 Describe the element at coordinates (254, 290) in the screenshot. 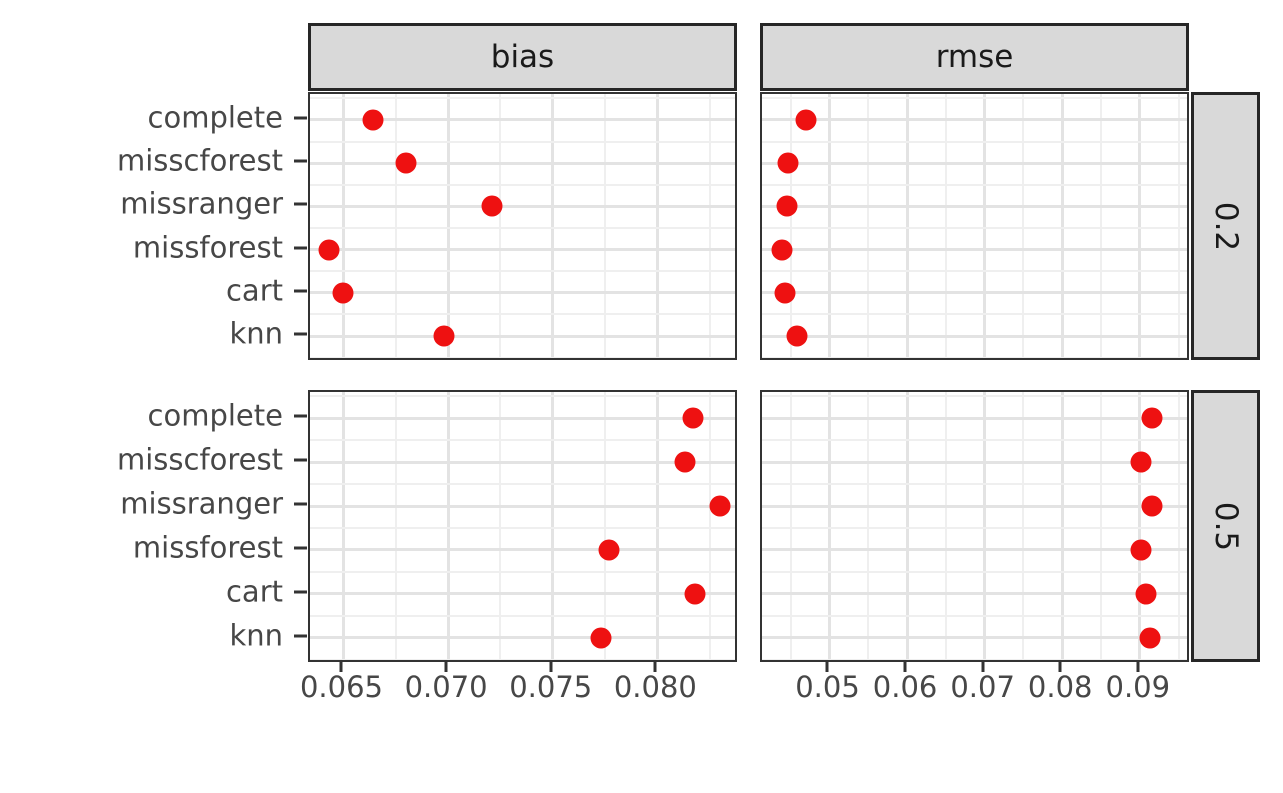

I see `y-axis-label-cart: cart` at that location.